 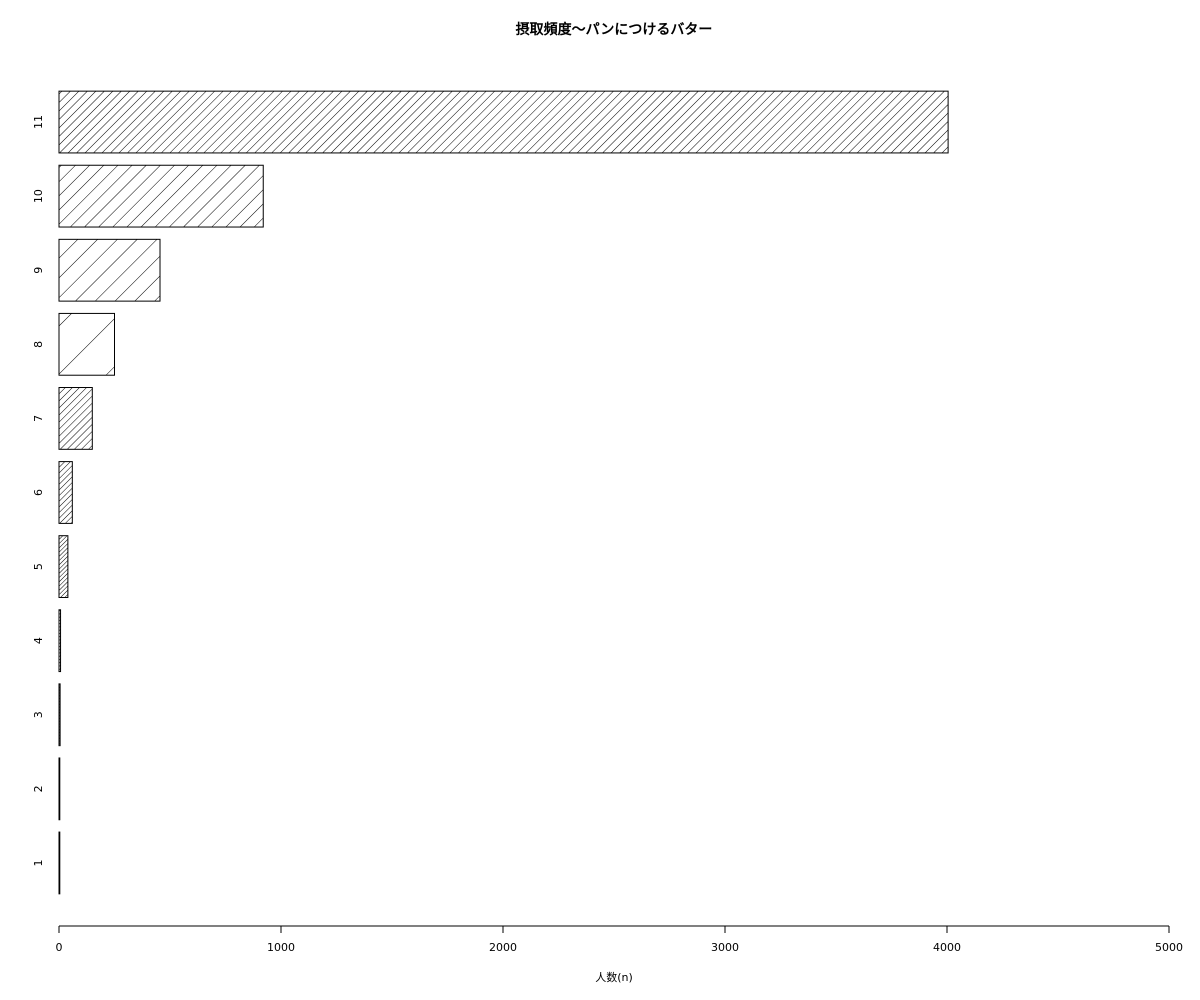 What do you see at coordinates (947, 947) in the screenshot?
I see `x-tick-label: 4000` at bounding box center [947, 947].